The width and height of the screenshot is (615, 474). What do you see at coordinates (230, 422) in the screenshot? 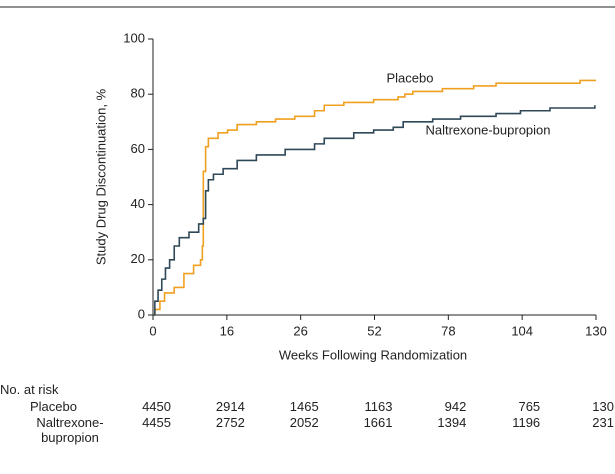
I see `risk-count: 2752` at bounding box center [230, 422].